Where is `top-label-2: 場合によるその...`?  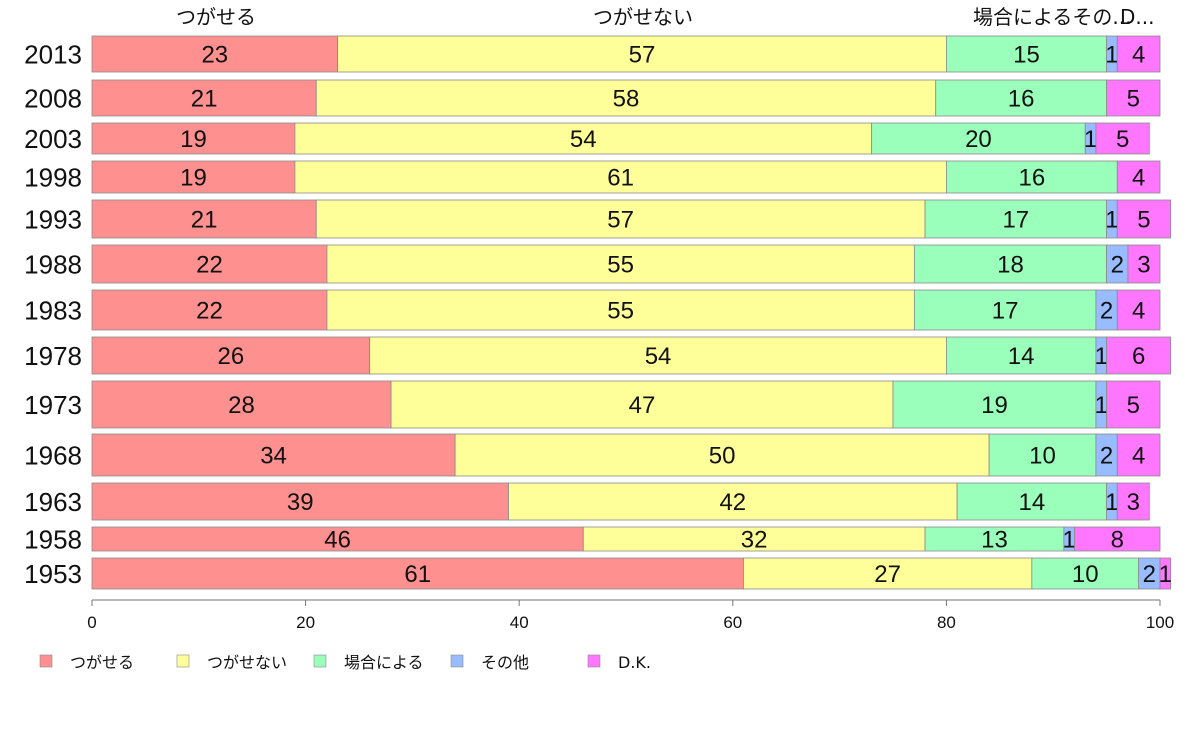 top-label-2: 場合によるその... is located at coordinates (1052, 17).